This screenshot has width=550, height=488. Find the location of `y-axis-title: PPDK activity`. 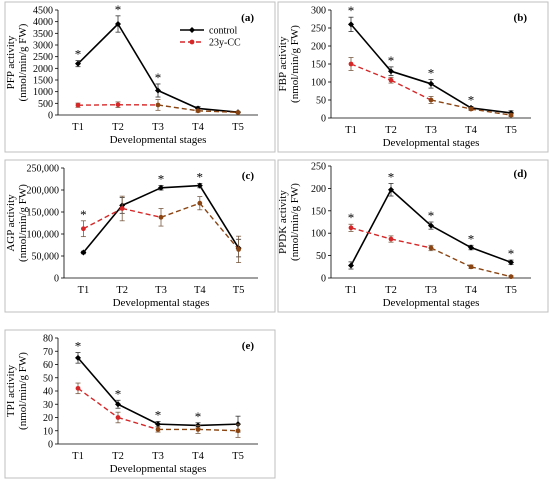

y-axis-title: PPDK activity is located at coordinates (283, 222).